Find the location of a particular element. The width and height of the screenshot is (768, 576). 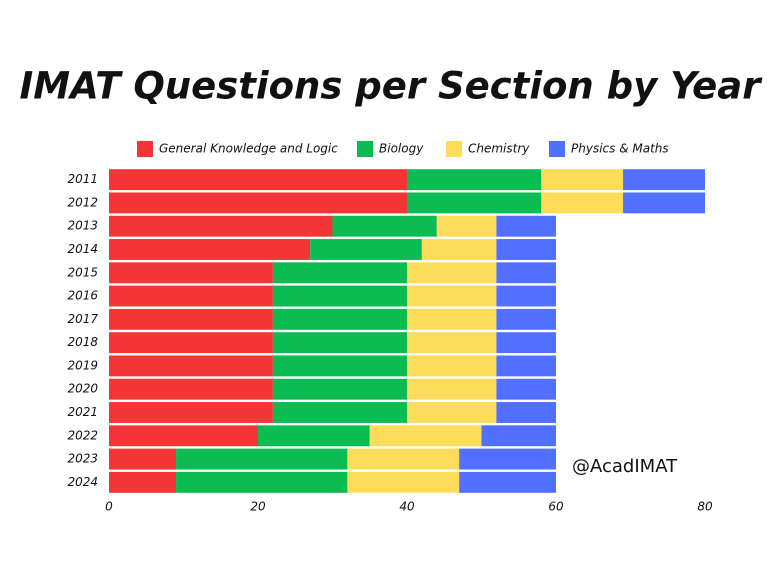

x-tick-label: 60 is located at coordinates (556, 507).